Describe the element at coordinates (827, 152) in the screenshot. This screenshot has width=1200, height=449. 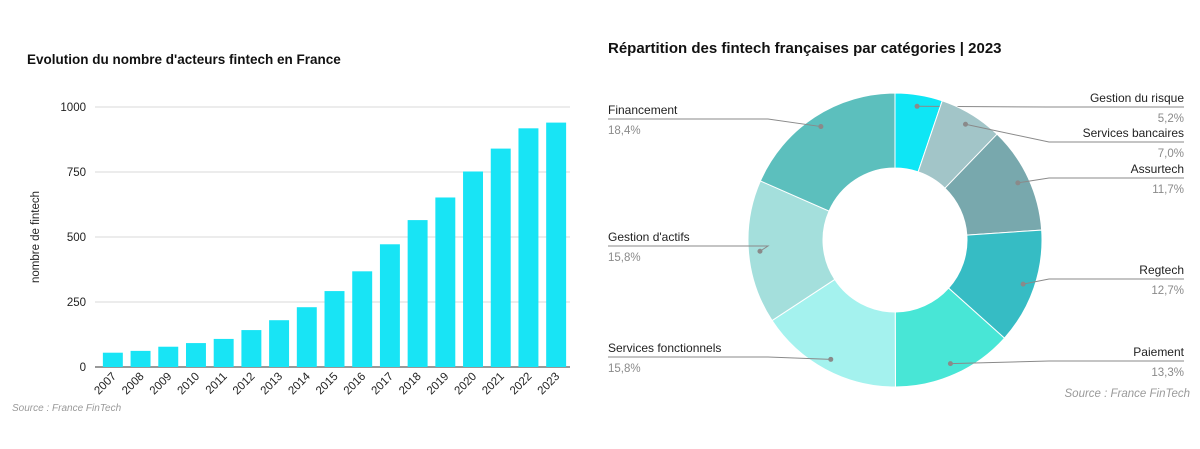
I see `donut-slice` at that location.